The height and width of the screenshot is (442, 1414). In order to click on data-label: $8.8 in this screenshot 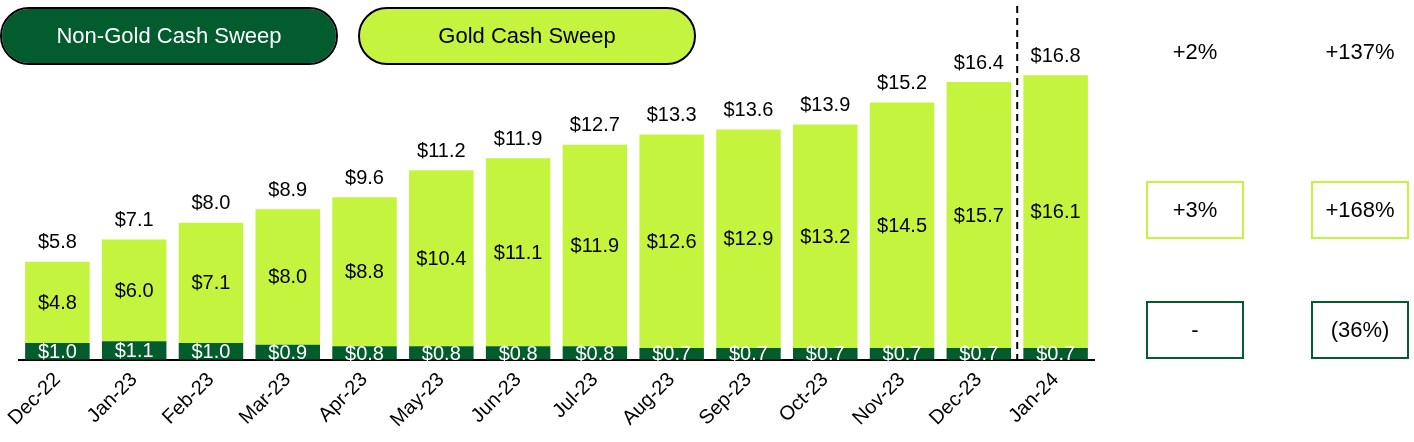, I will do `click(364, 271)`.